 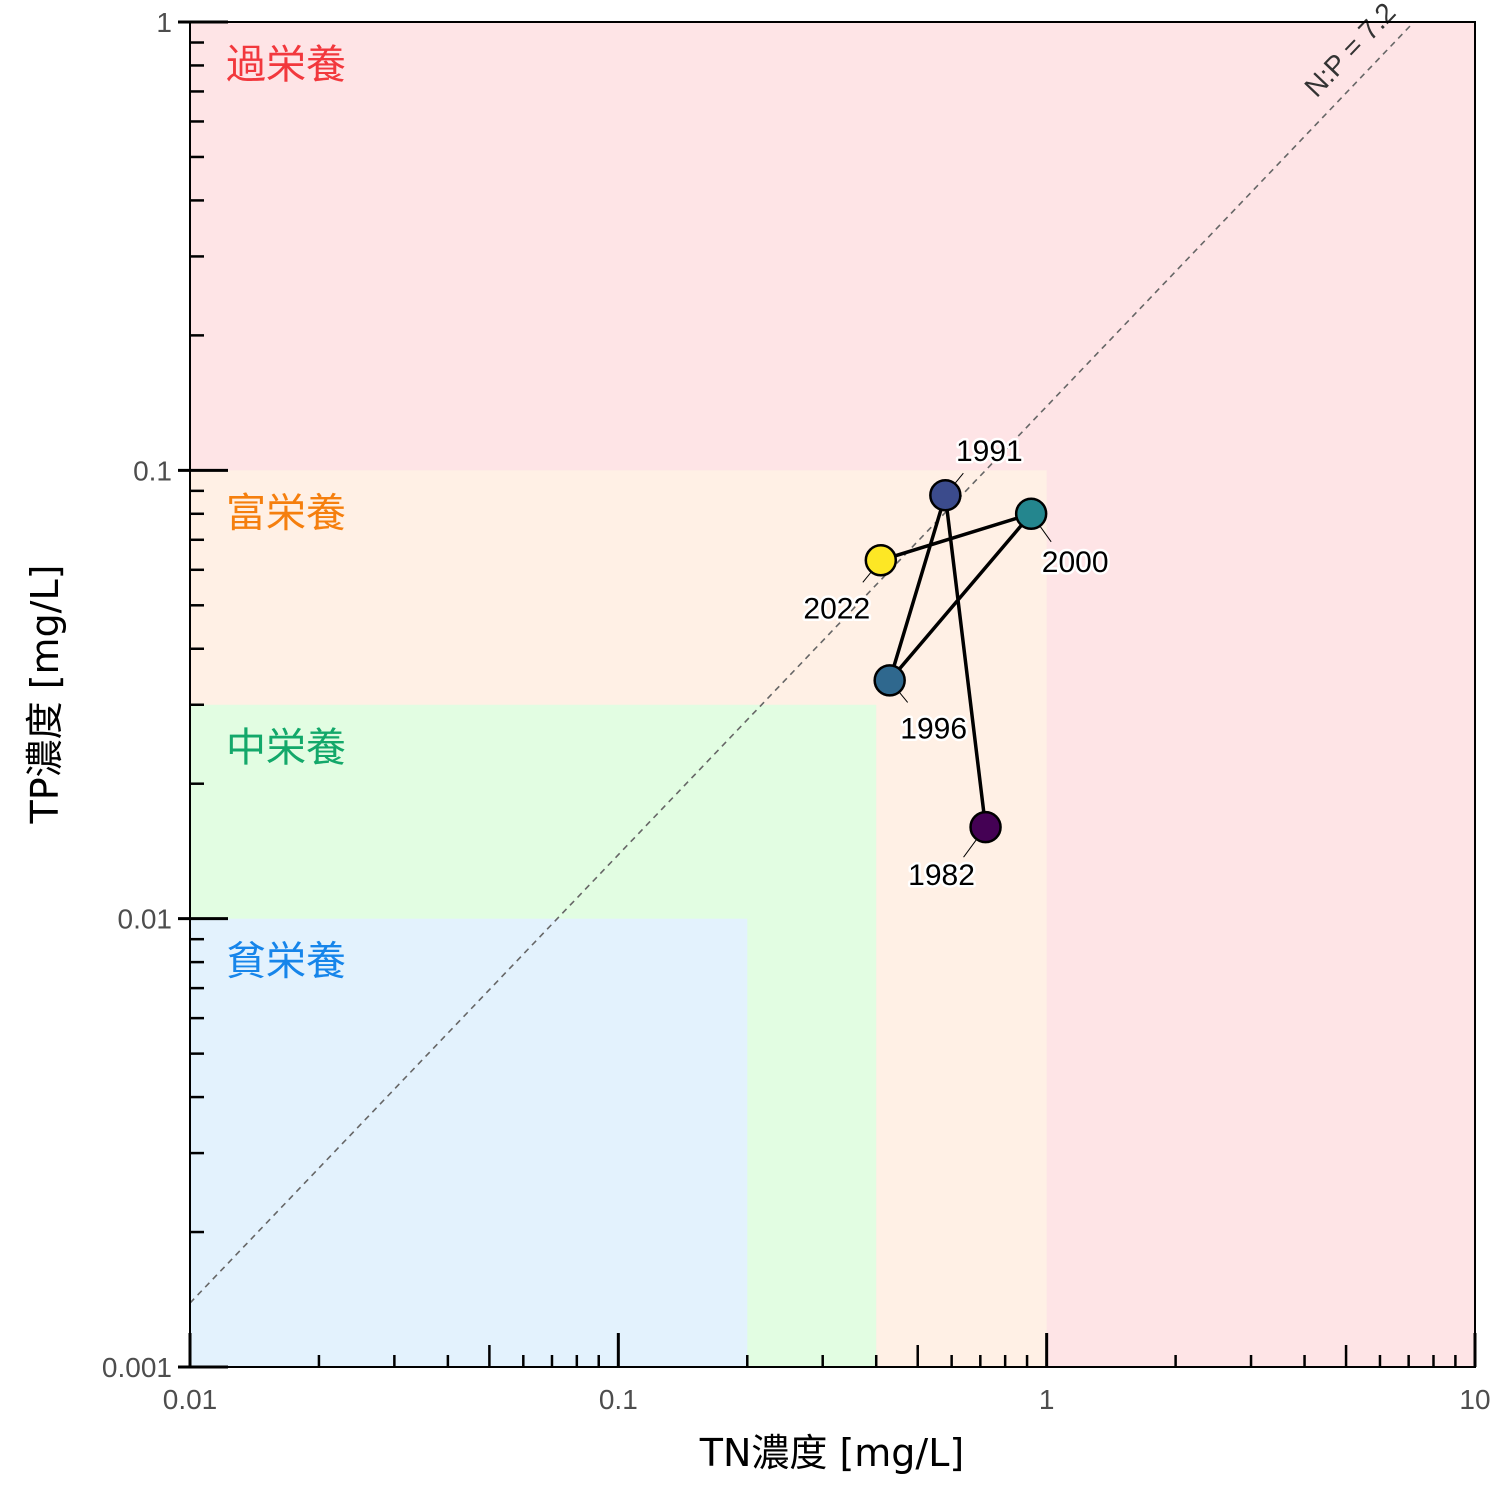 What do you see at coordinates (145, 919) in the screenshot?
I see `y-tick-label: 0.01` at bounding box center [145, 919].